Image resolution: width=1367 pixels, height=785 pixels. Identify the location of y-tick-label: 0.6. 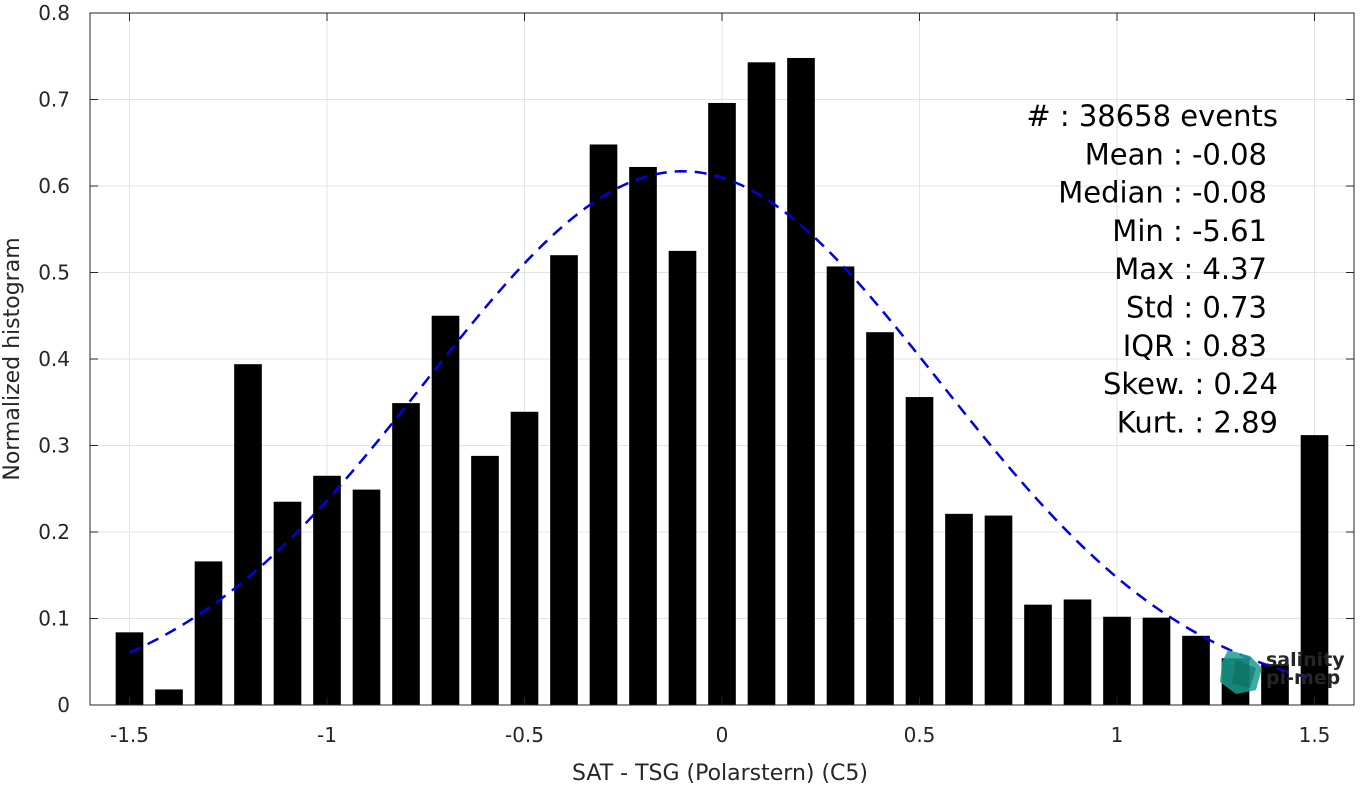
(54, 186).